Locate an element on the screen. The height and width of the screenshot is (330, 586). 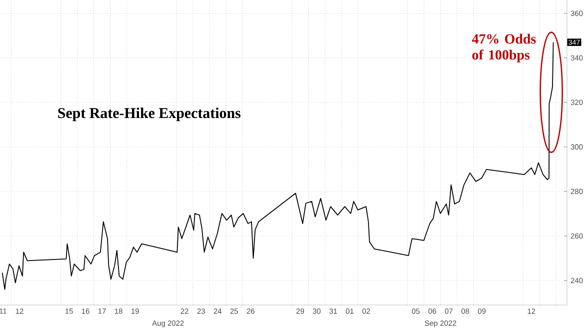
annotation: 47% Odds of 100bps is located at coordinates (504, 48).